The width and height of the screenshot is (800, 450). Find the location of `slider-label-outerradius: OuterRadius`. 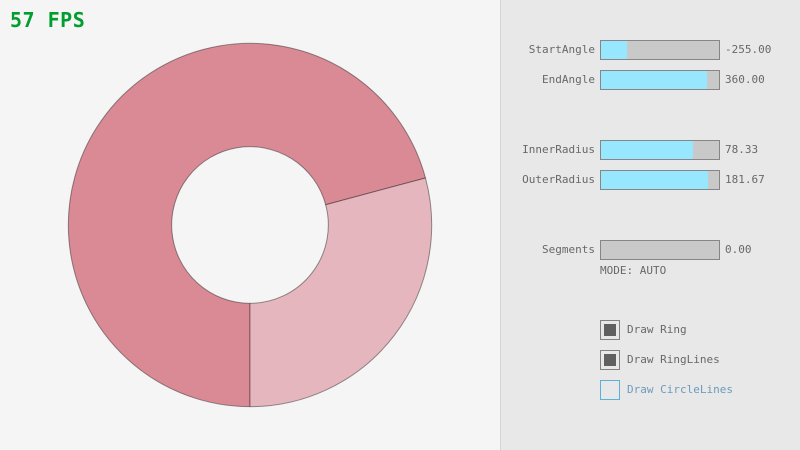

slider-label-outerradius: OuterRadius is located at coordinates (558, 179).